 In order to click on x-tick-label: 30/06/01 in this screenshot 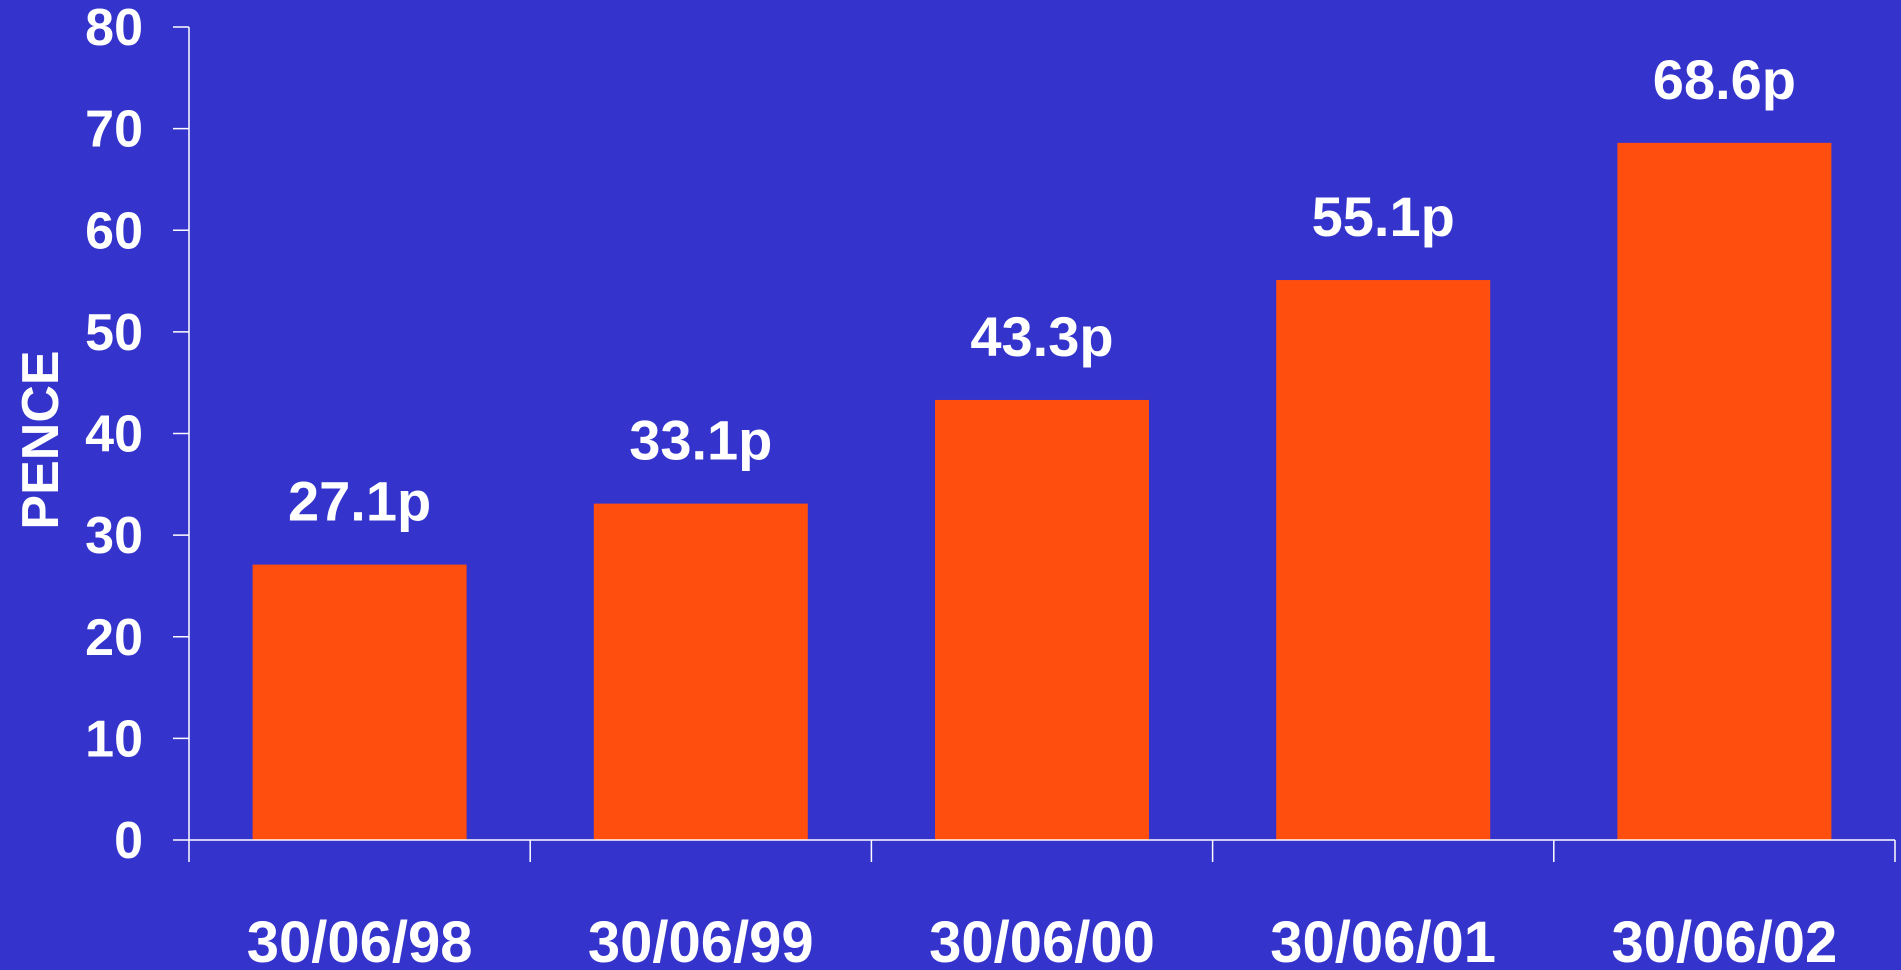, I will do `click(1383, 940)`.